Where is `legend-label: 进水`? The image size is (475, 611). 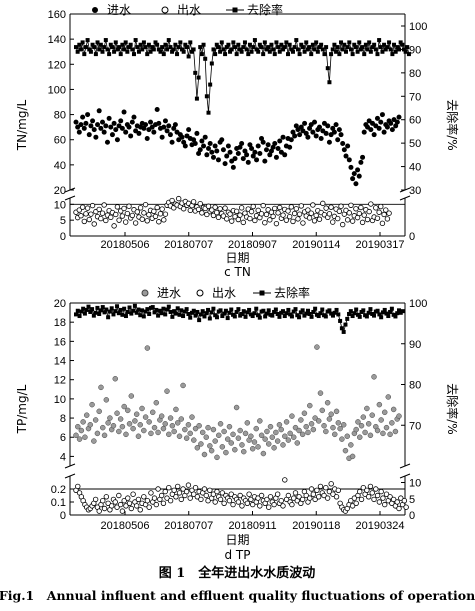
legend-label: 进水 is located at coordinates (169, 293).